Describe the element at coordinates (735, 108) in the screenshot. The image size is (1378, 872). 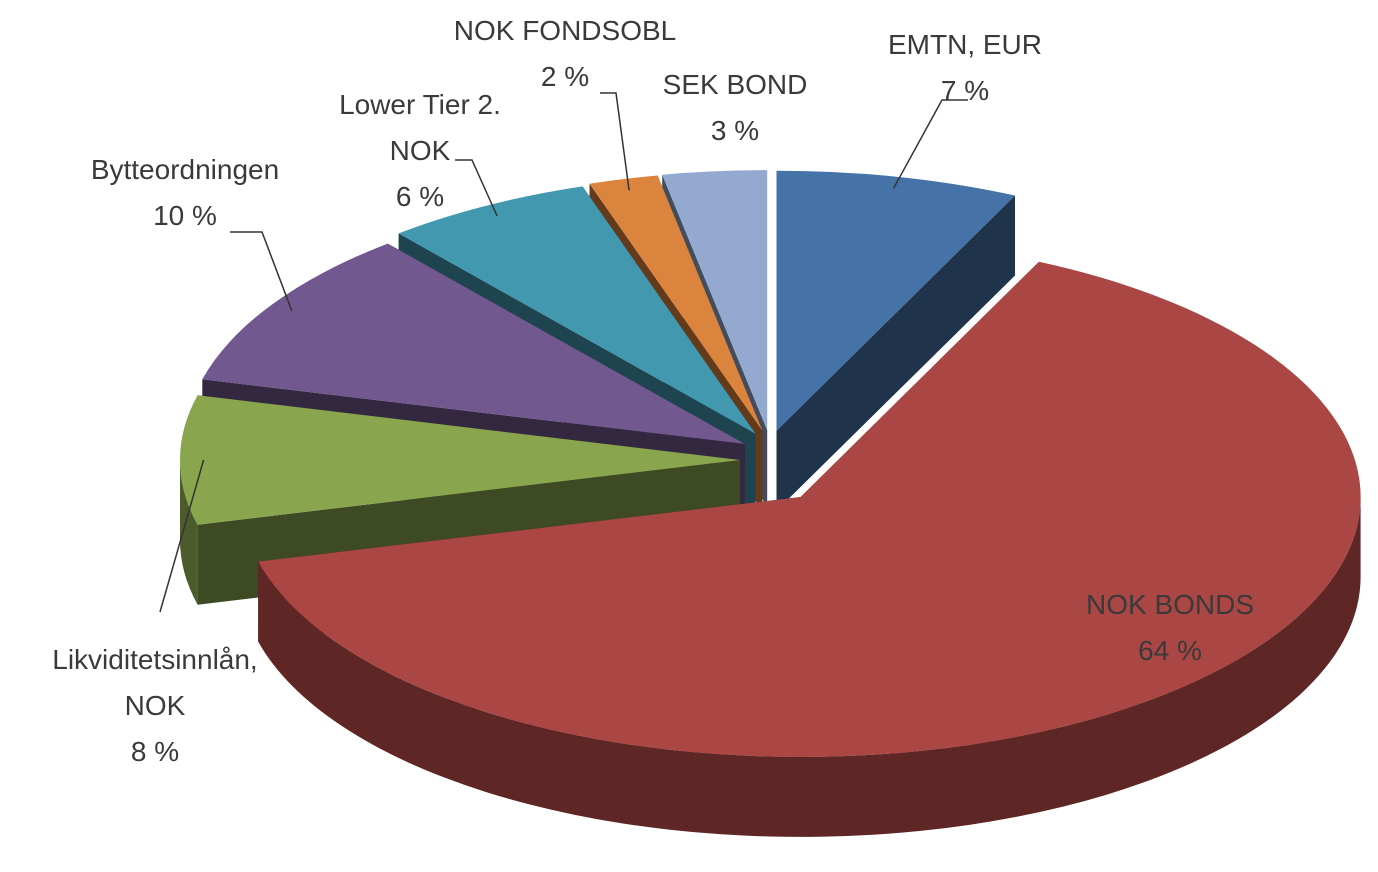
I see `slice-label: SEK BOND 3 %` at that location.